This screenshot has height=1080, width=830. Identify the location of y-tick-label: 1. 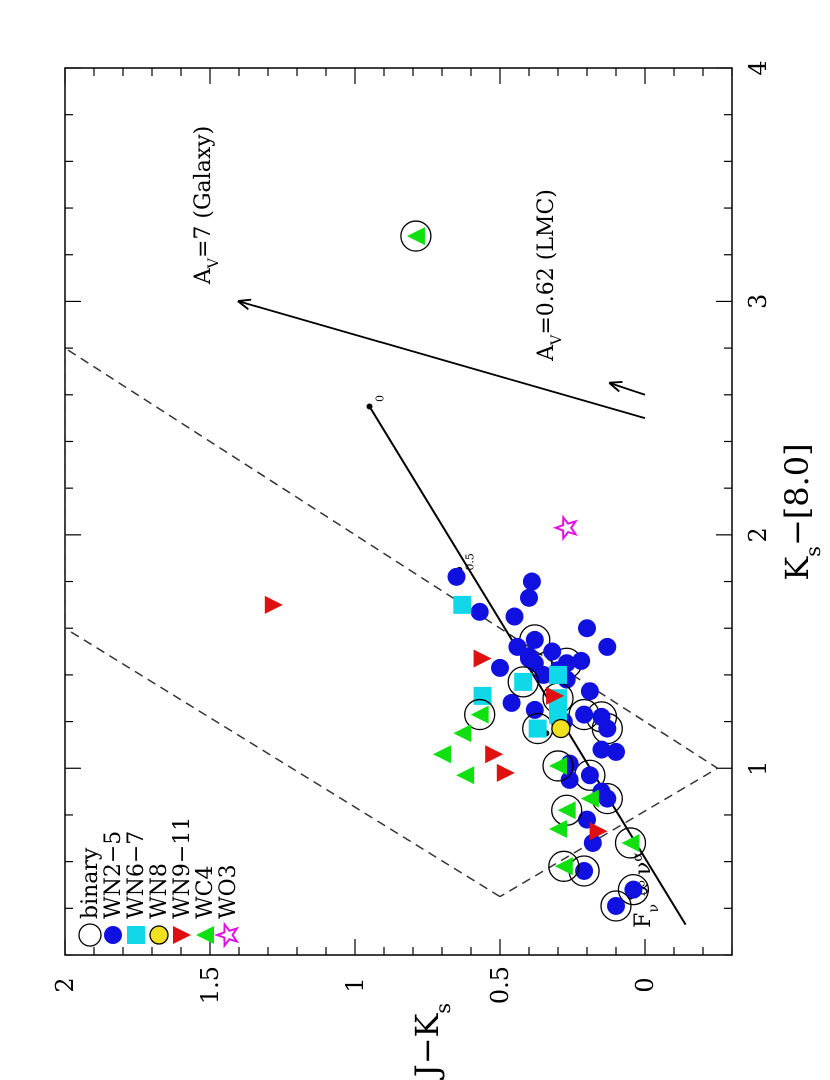
(355, 984).